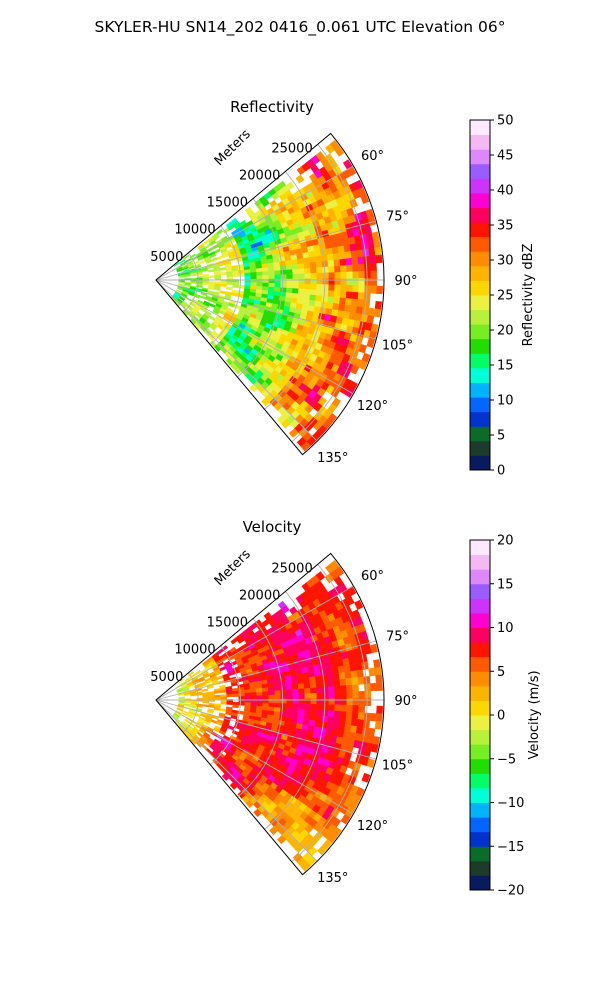 The width and height of the screenshot is (600, 1000). Describe the element at coordinates (505, 191) in the screenshot. I see `colorbar-tick-label: 40` at that location.